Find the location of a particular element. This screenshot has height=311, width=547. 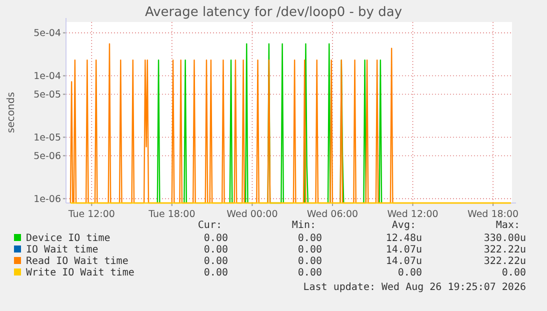

x-tick-label: Wed 06:00 is located at coordinates (332, 214).